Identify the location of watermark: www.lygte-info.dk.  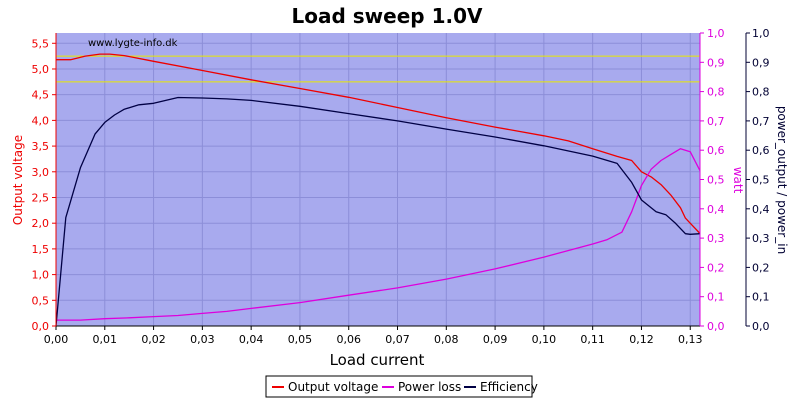
(133, 43).